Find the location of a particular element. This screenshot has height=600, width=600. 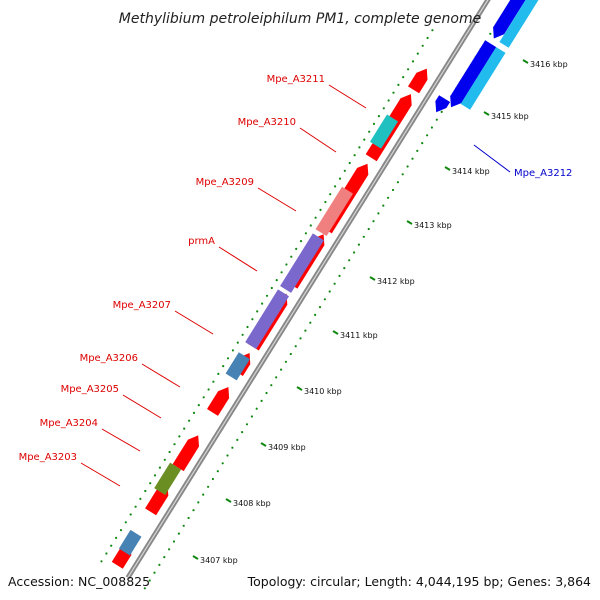

leader-line-mpe-a3204 is located at coordinates (121, 440).